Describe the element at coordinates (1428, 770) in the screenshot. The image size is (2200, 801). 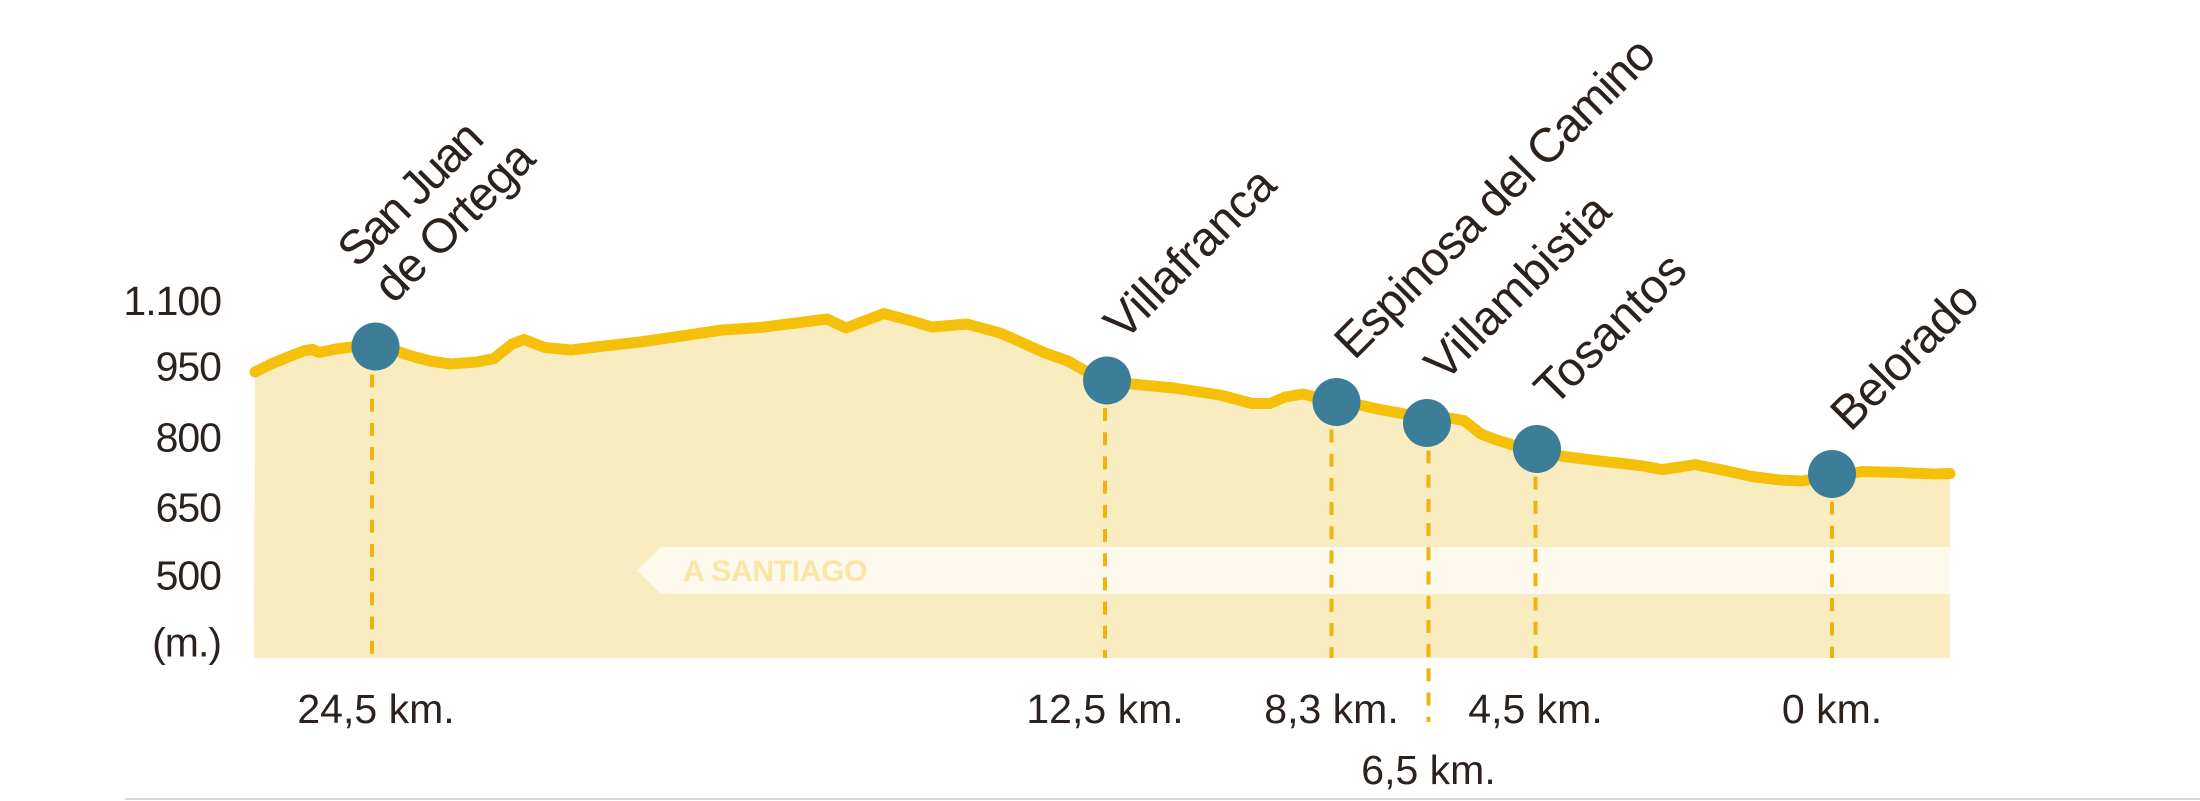
I see `svg-text: 6,5 km.` at that location.